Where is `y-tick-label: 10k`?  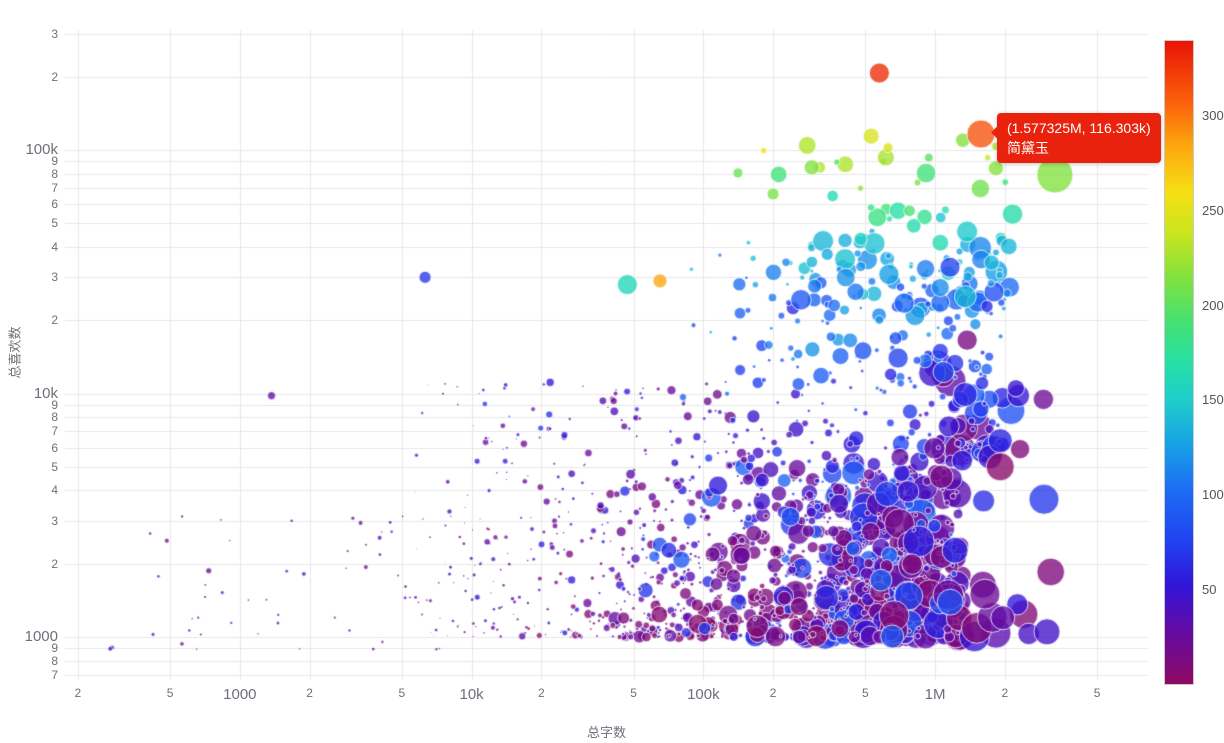
y-tick-label: 10k is located at coordinates (45, 393).